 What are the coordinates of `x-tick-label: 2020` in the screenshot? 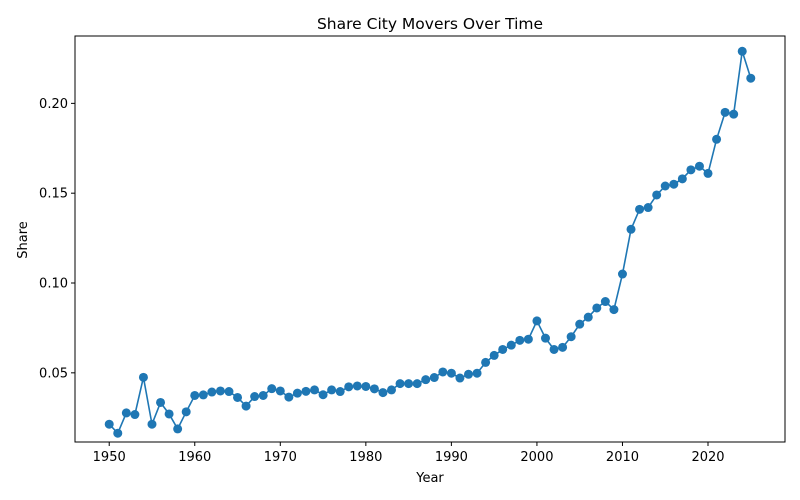 It's located at (707, 457).